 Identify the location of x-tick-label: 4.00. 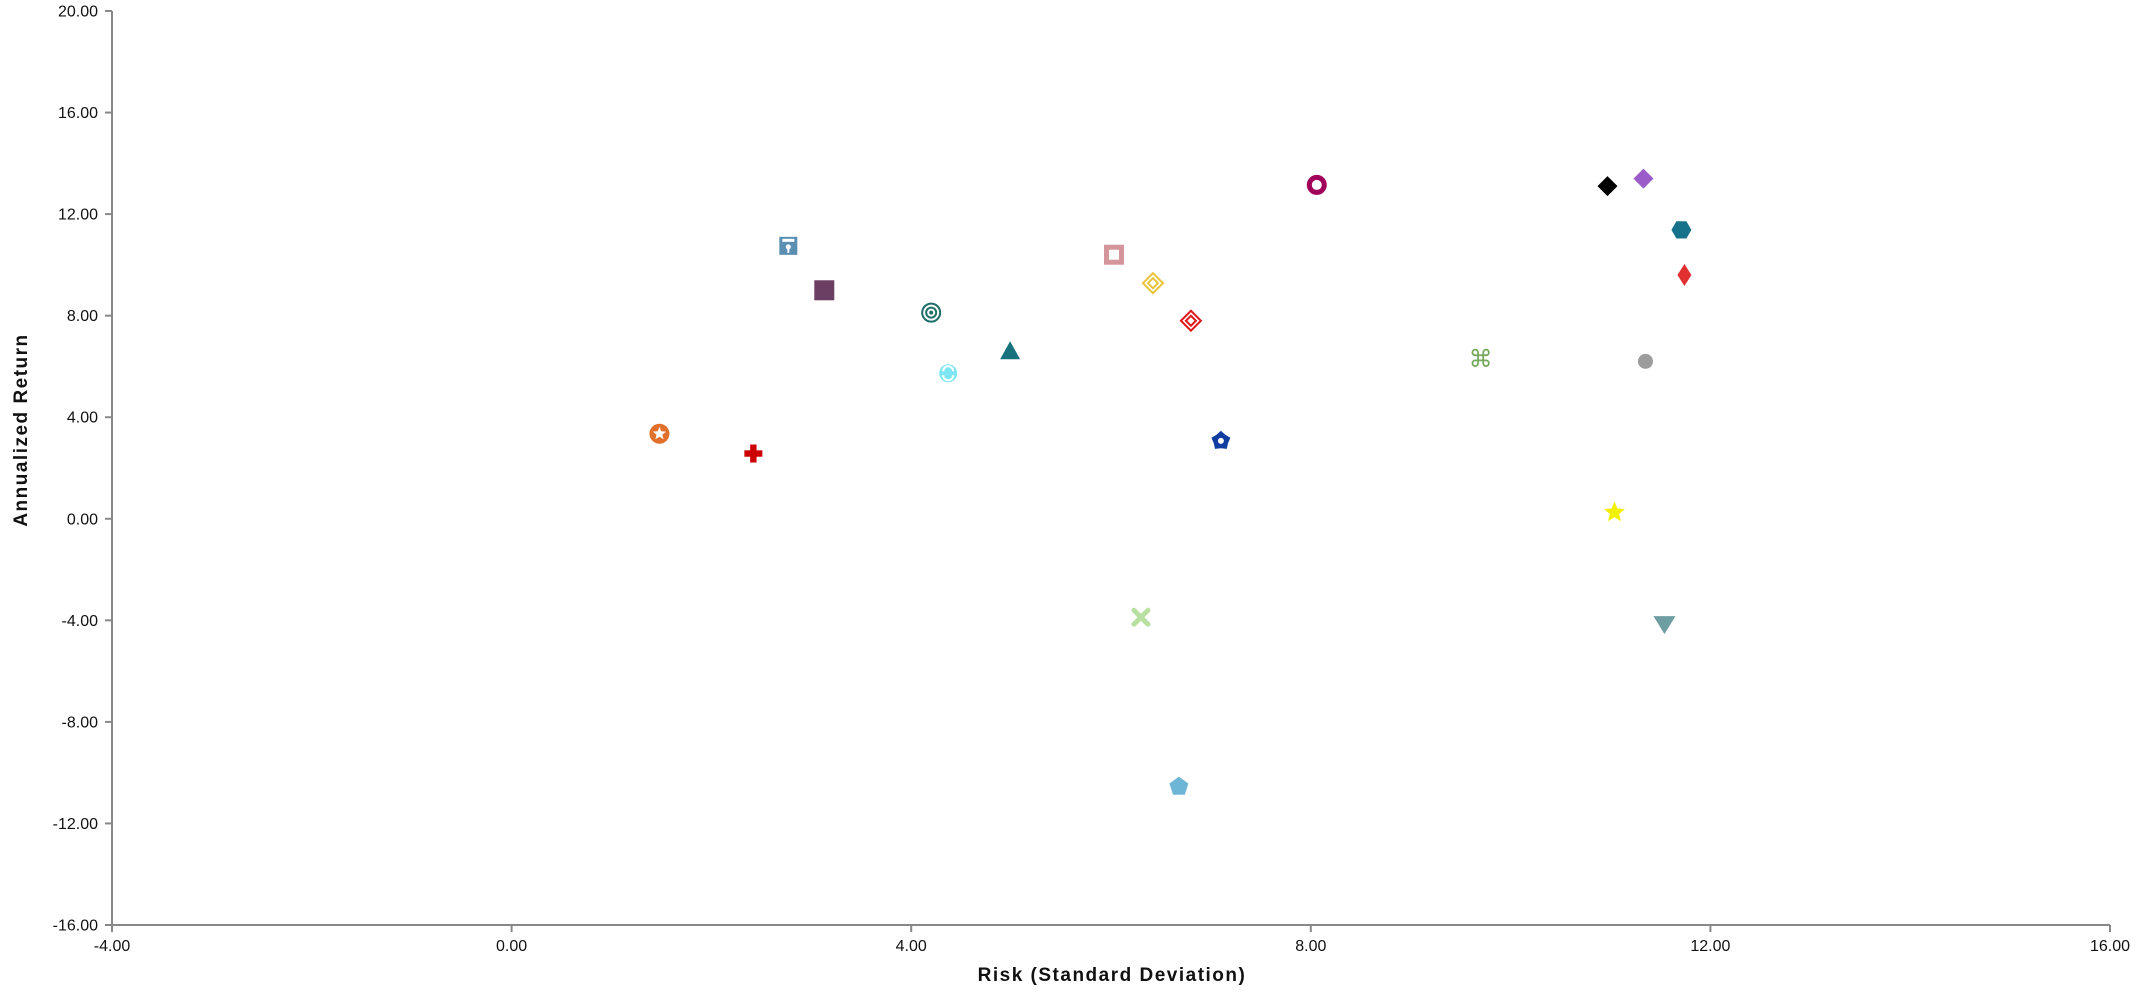
(911, 946).